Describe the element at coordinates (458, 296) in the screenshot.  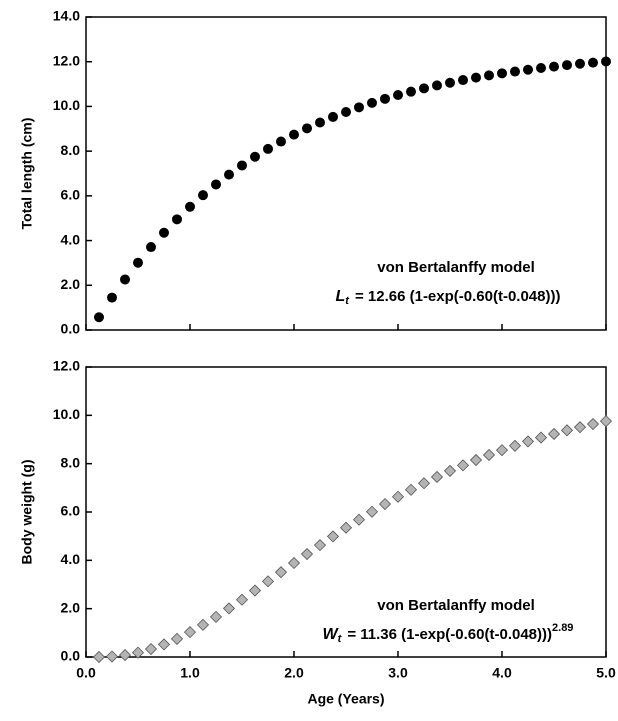
I see `equation-body: = 12.66 (1-exp(-0.60(t-0.048)))` at that location.